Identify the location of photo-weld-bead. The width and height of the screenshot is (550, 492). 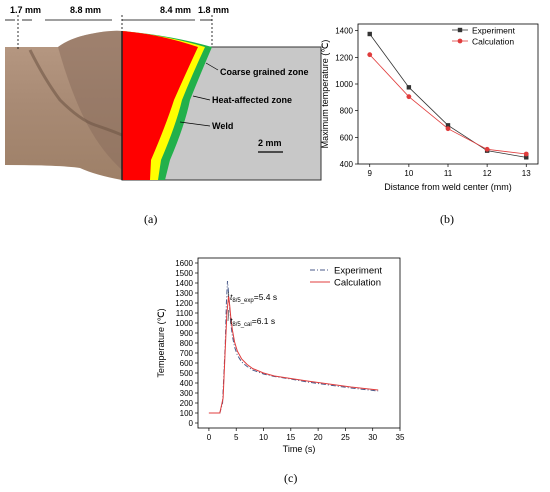
(90, 100).